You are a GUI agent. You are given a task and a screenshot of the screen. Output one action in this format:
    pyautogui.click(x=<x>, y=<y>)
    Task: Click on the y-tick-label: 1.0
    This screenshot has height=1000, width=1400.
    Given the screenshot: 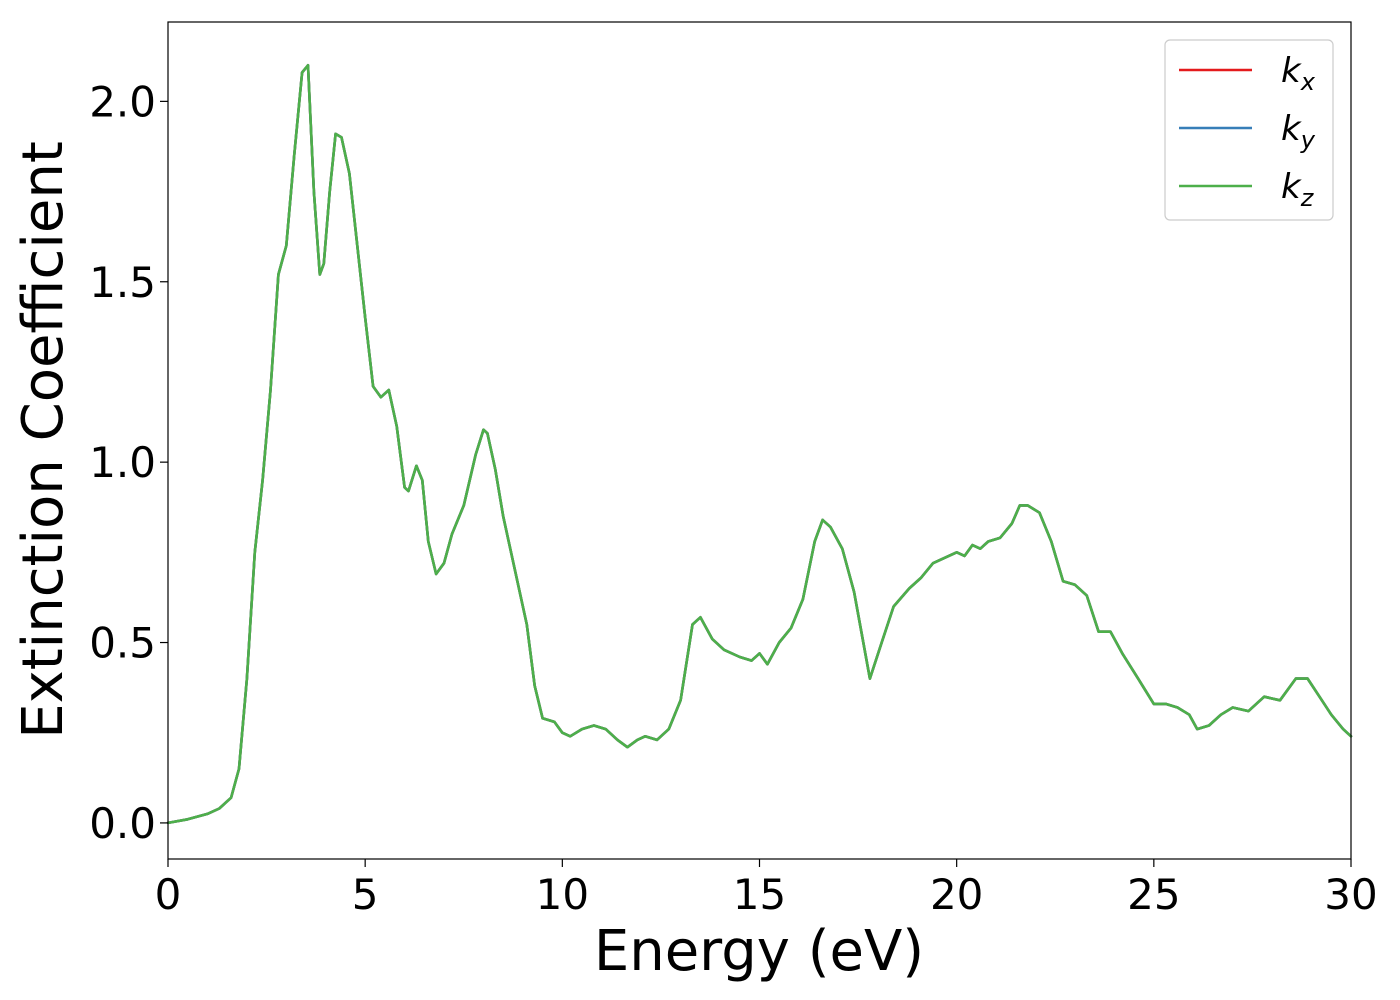 What is the action you would take?
    pyautogui.click(x=122, y=462)
    